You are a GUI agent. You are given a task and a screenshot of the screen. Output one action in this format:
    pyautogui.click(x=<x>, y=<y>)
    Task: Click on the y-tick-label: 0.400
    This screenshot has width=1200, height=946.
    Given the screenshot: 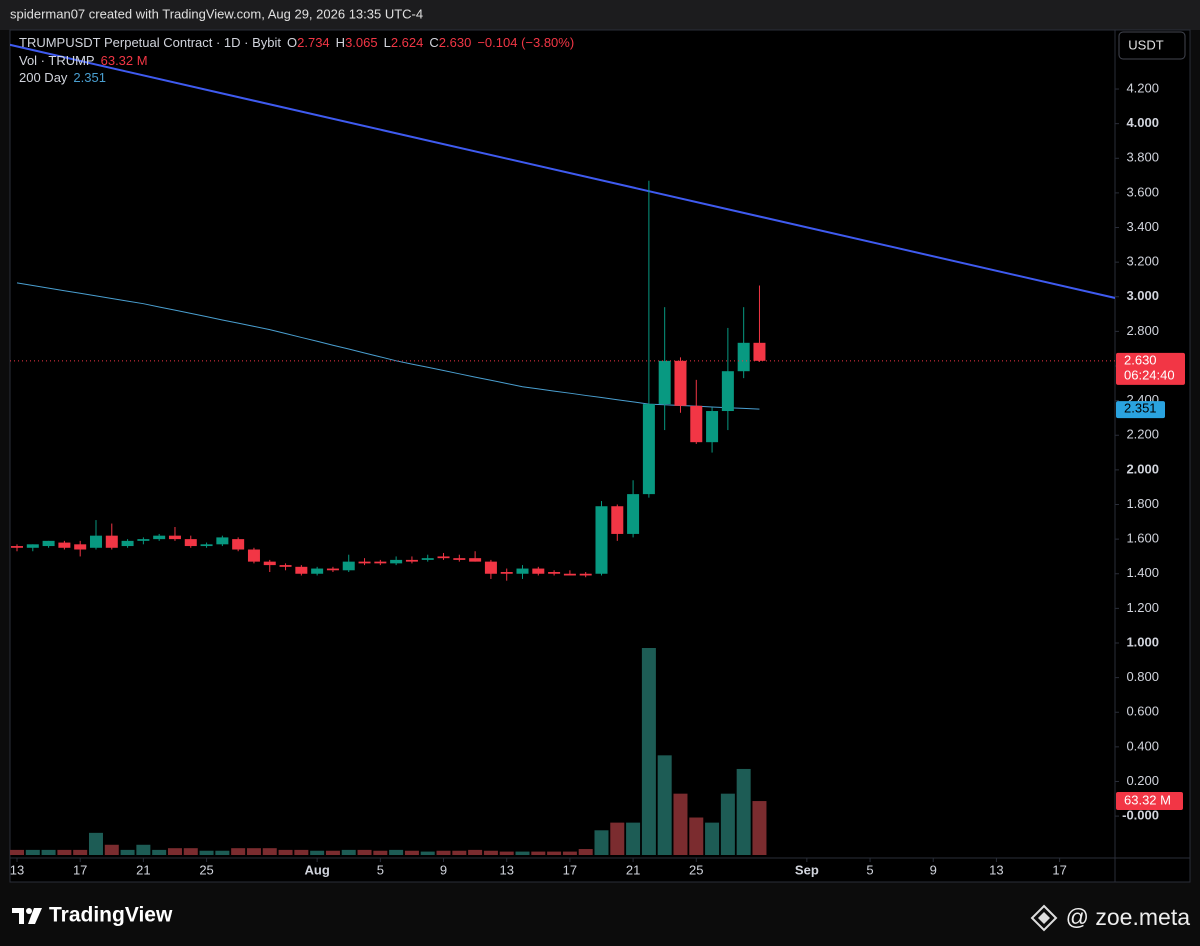 What is the action you would take?
    pyautogui.click(x=1142, y=745)
    